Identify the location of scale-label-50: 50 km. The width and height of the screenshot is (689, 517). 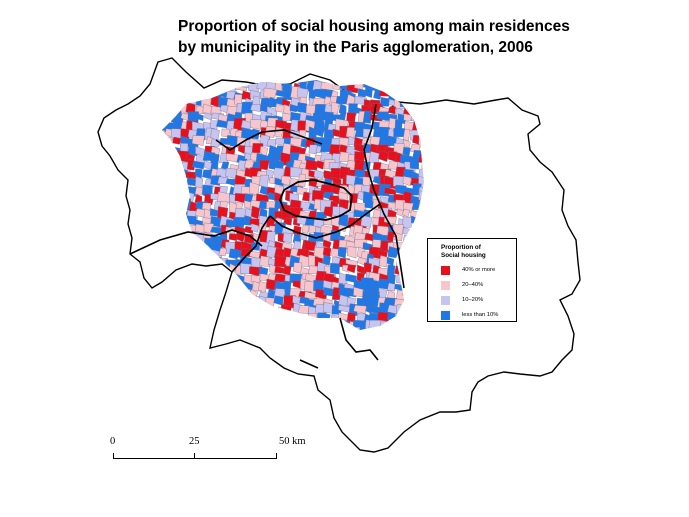
(292, 441).